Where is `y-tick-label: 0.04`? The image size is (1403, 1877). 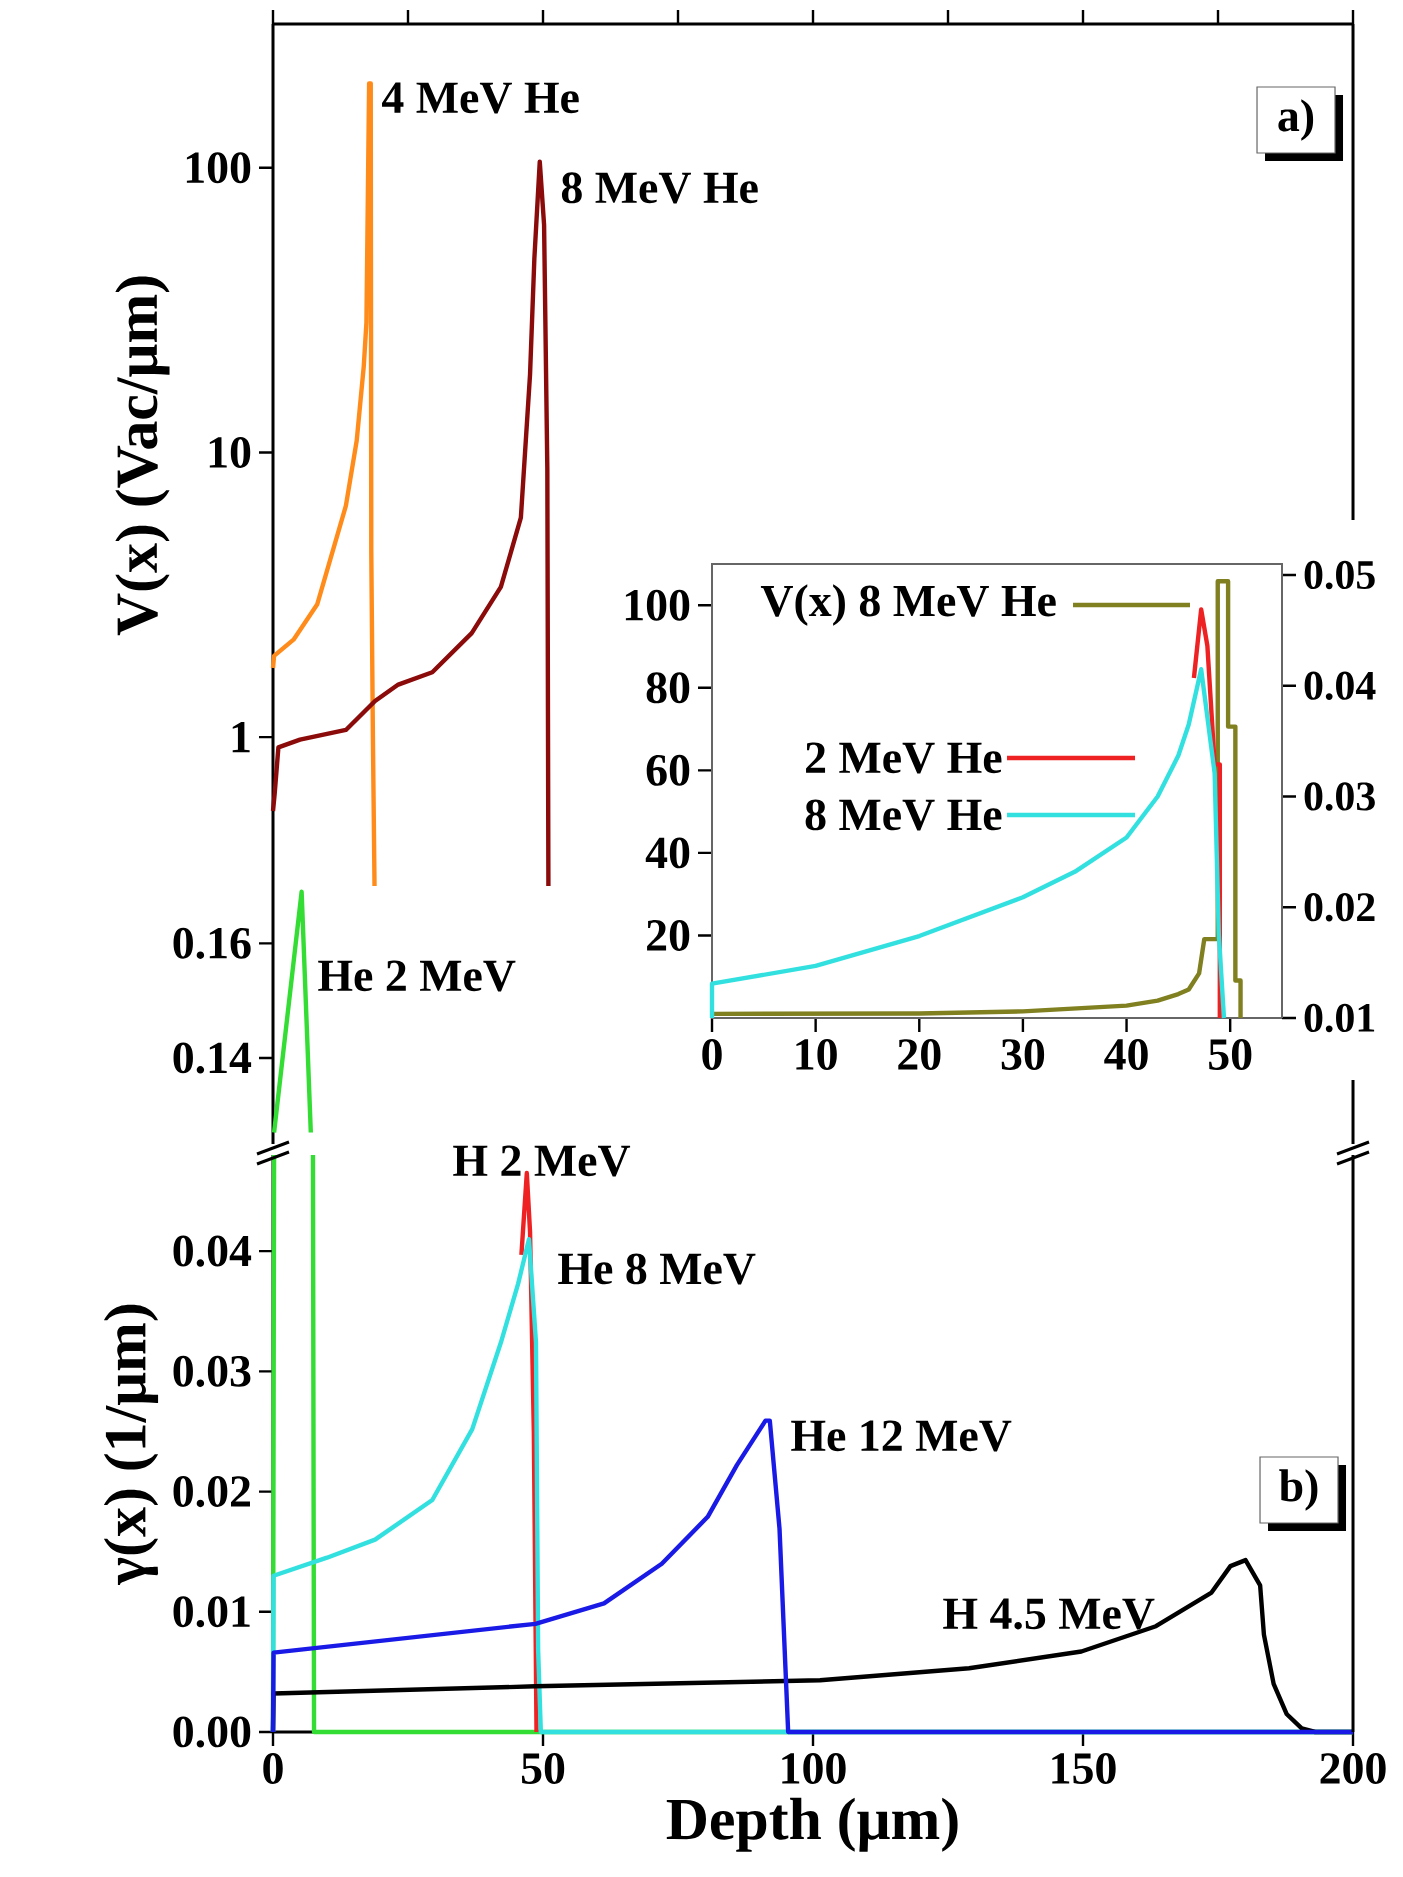 y-tick-label: 0.04 is located at coordinates (212, 1251).